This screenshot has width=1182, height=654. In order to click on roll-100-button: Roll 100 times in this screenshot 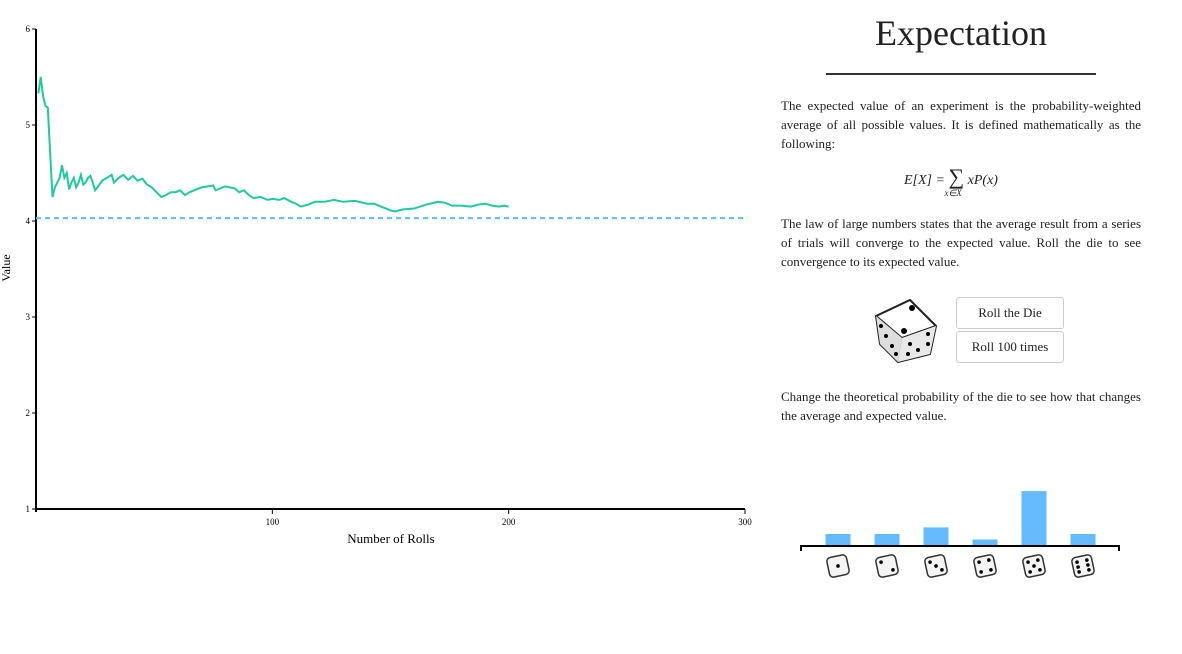, I will do `click(1010, 347)`.